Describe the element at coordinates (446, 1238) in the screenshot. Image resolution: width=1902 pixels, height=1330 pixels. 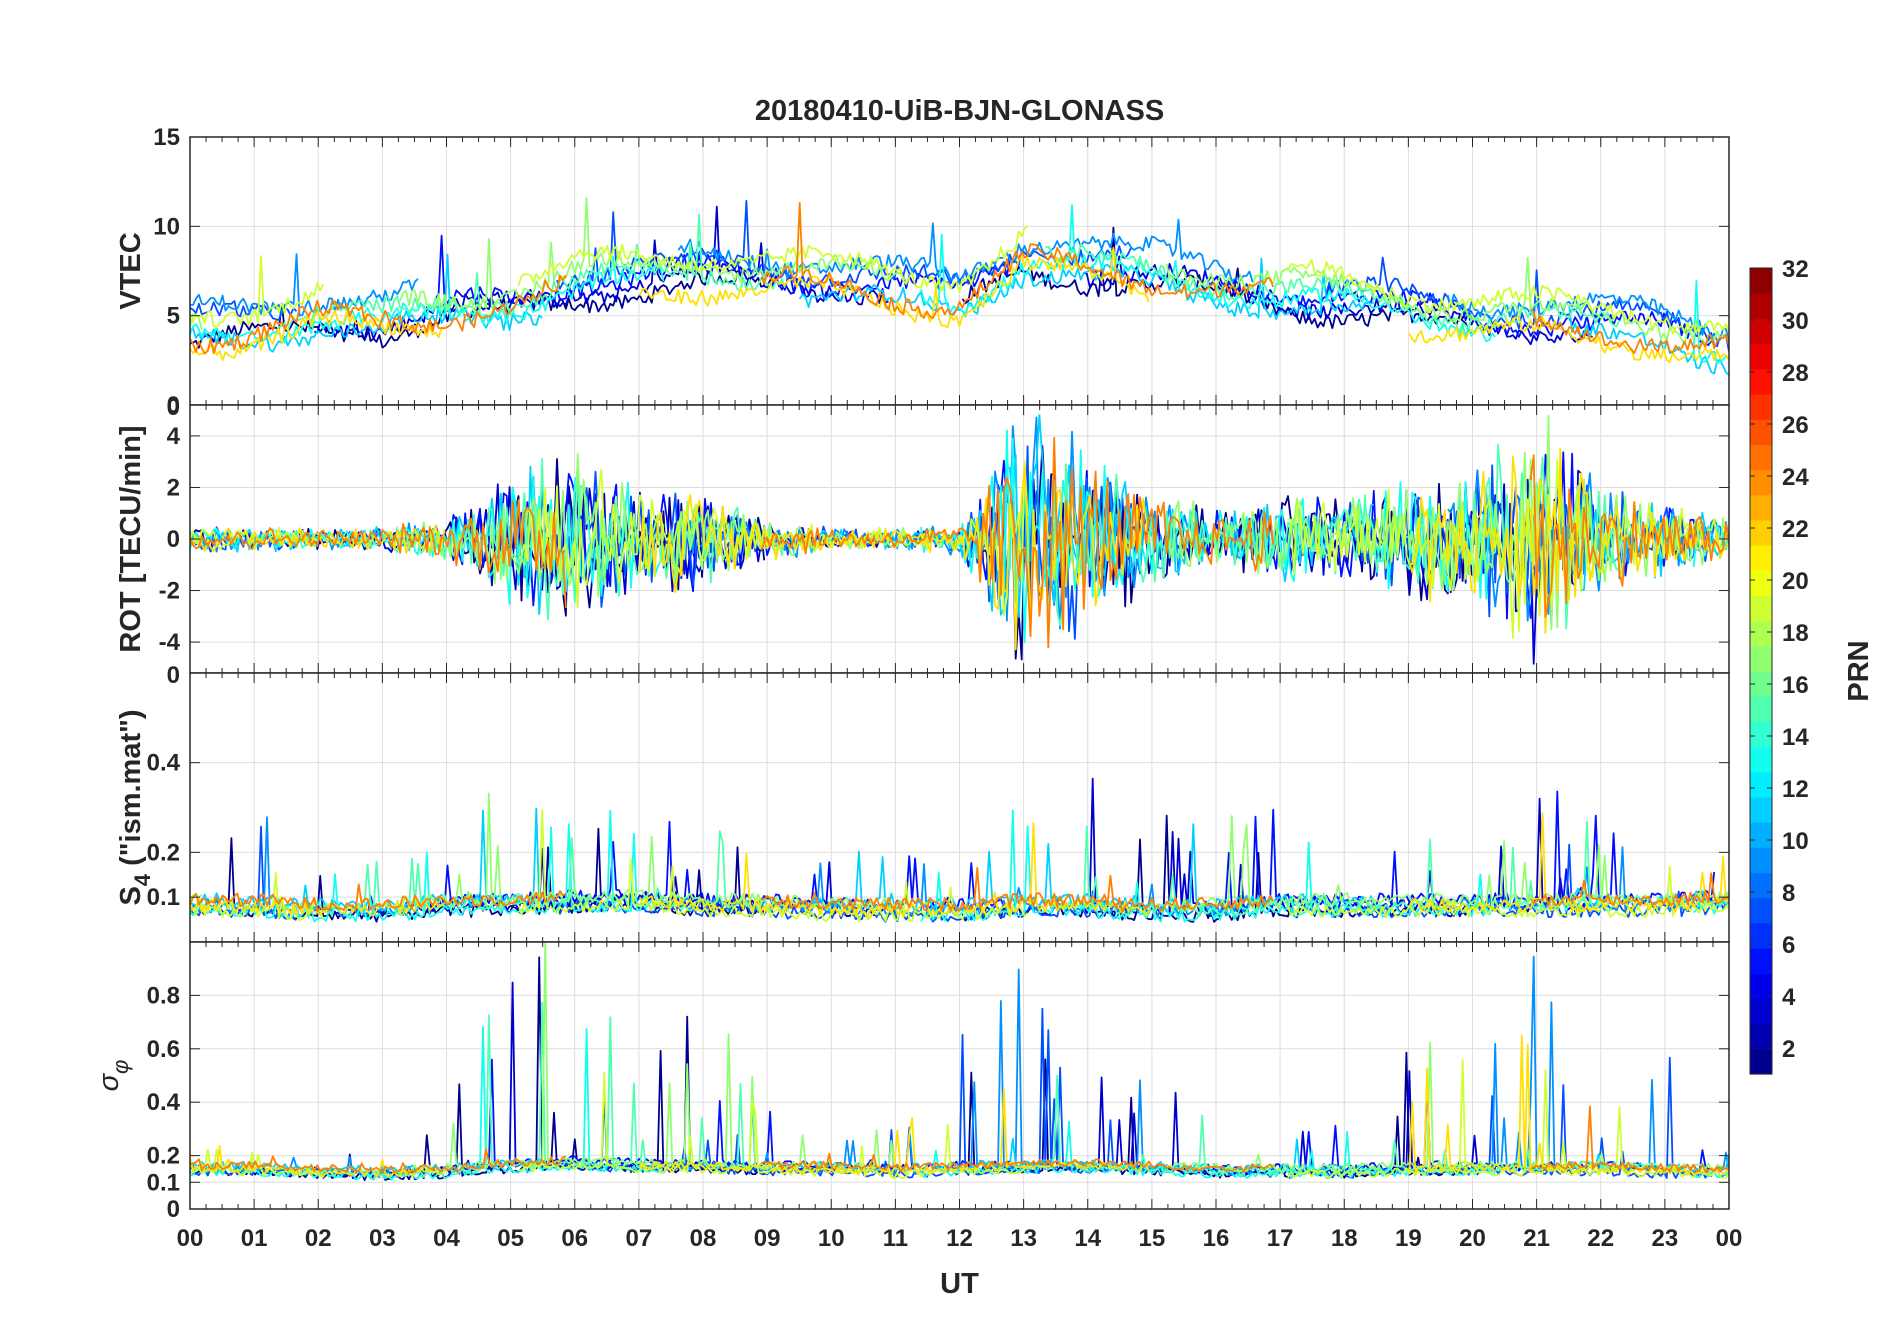
I see `x-tick-label: 04` at that location.